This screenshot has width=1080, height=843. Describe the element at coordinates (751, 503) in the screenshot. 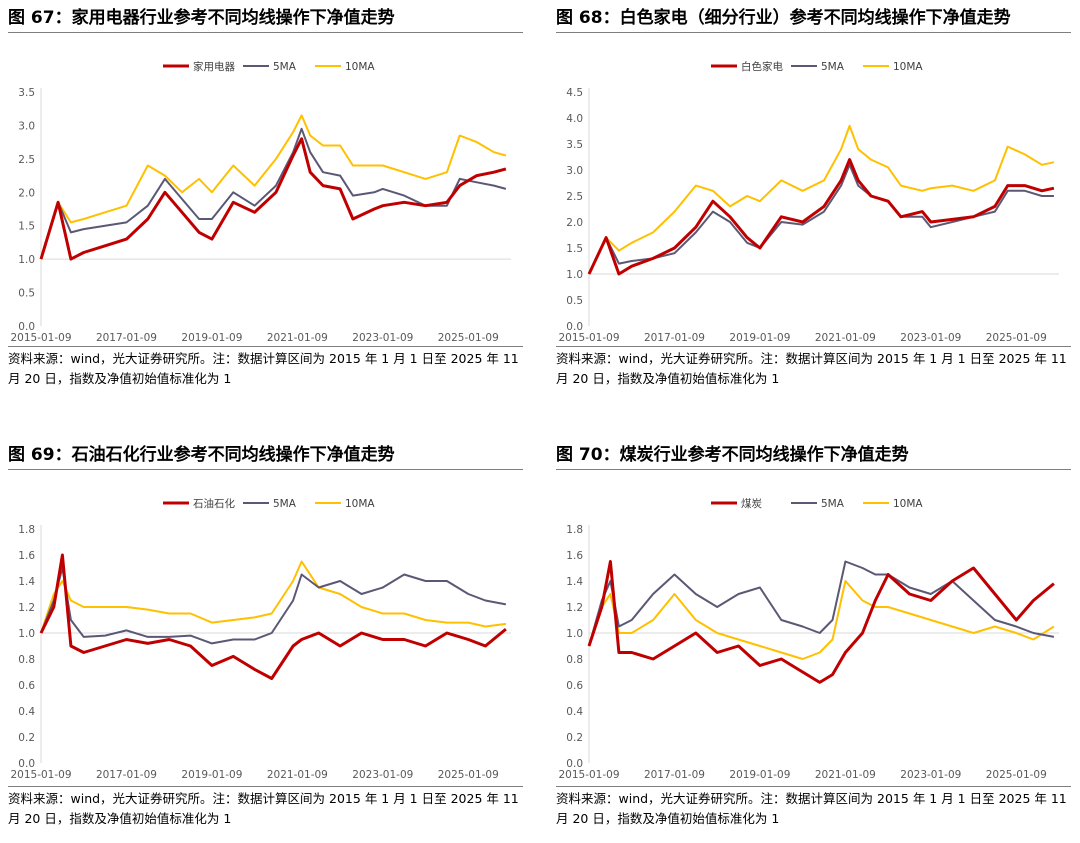

I see `legend-label: 煤炭` at that location.